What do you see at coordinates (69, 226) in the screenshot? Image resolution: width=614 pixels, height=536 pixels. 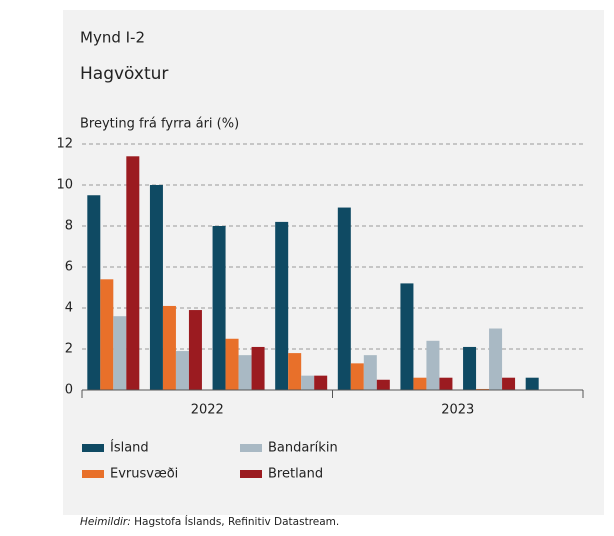 I see `y-tick-label: 8` at bounding box center [69, 226].